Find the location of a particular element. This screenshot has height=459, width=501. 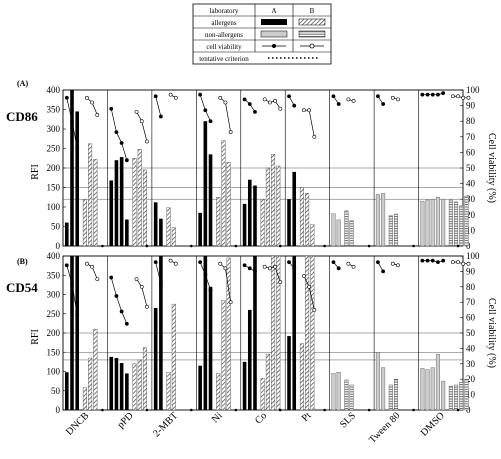

y-axis-title: RFI is located at coordinates (35, 337).